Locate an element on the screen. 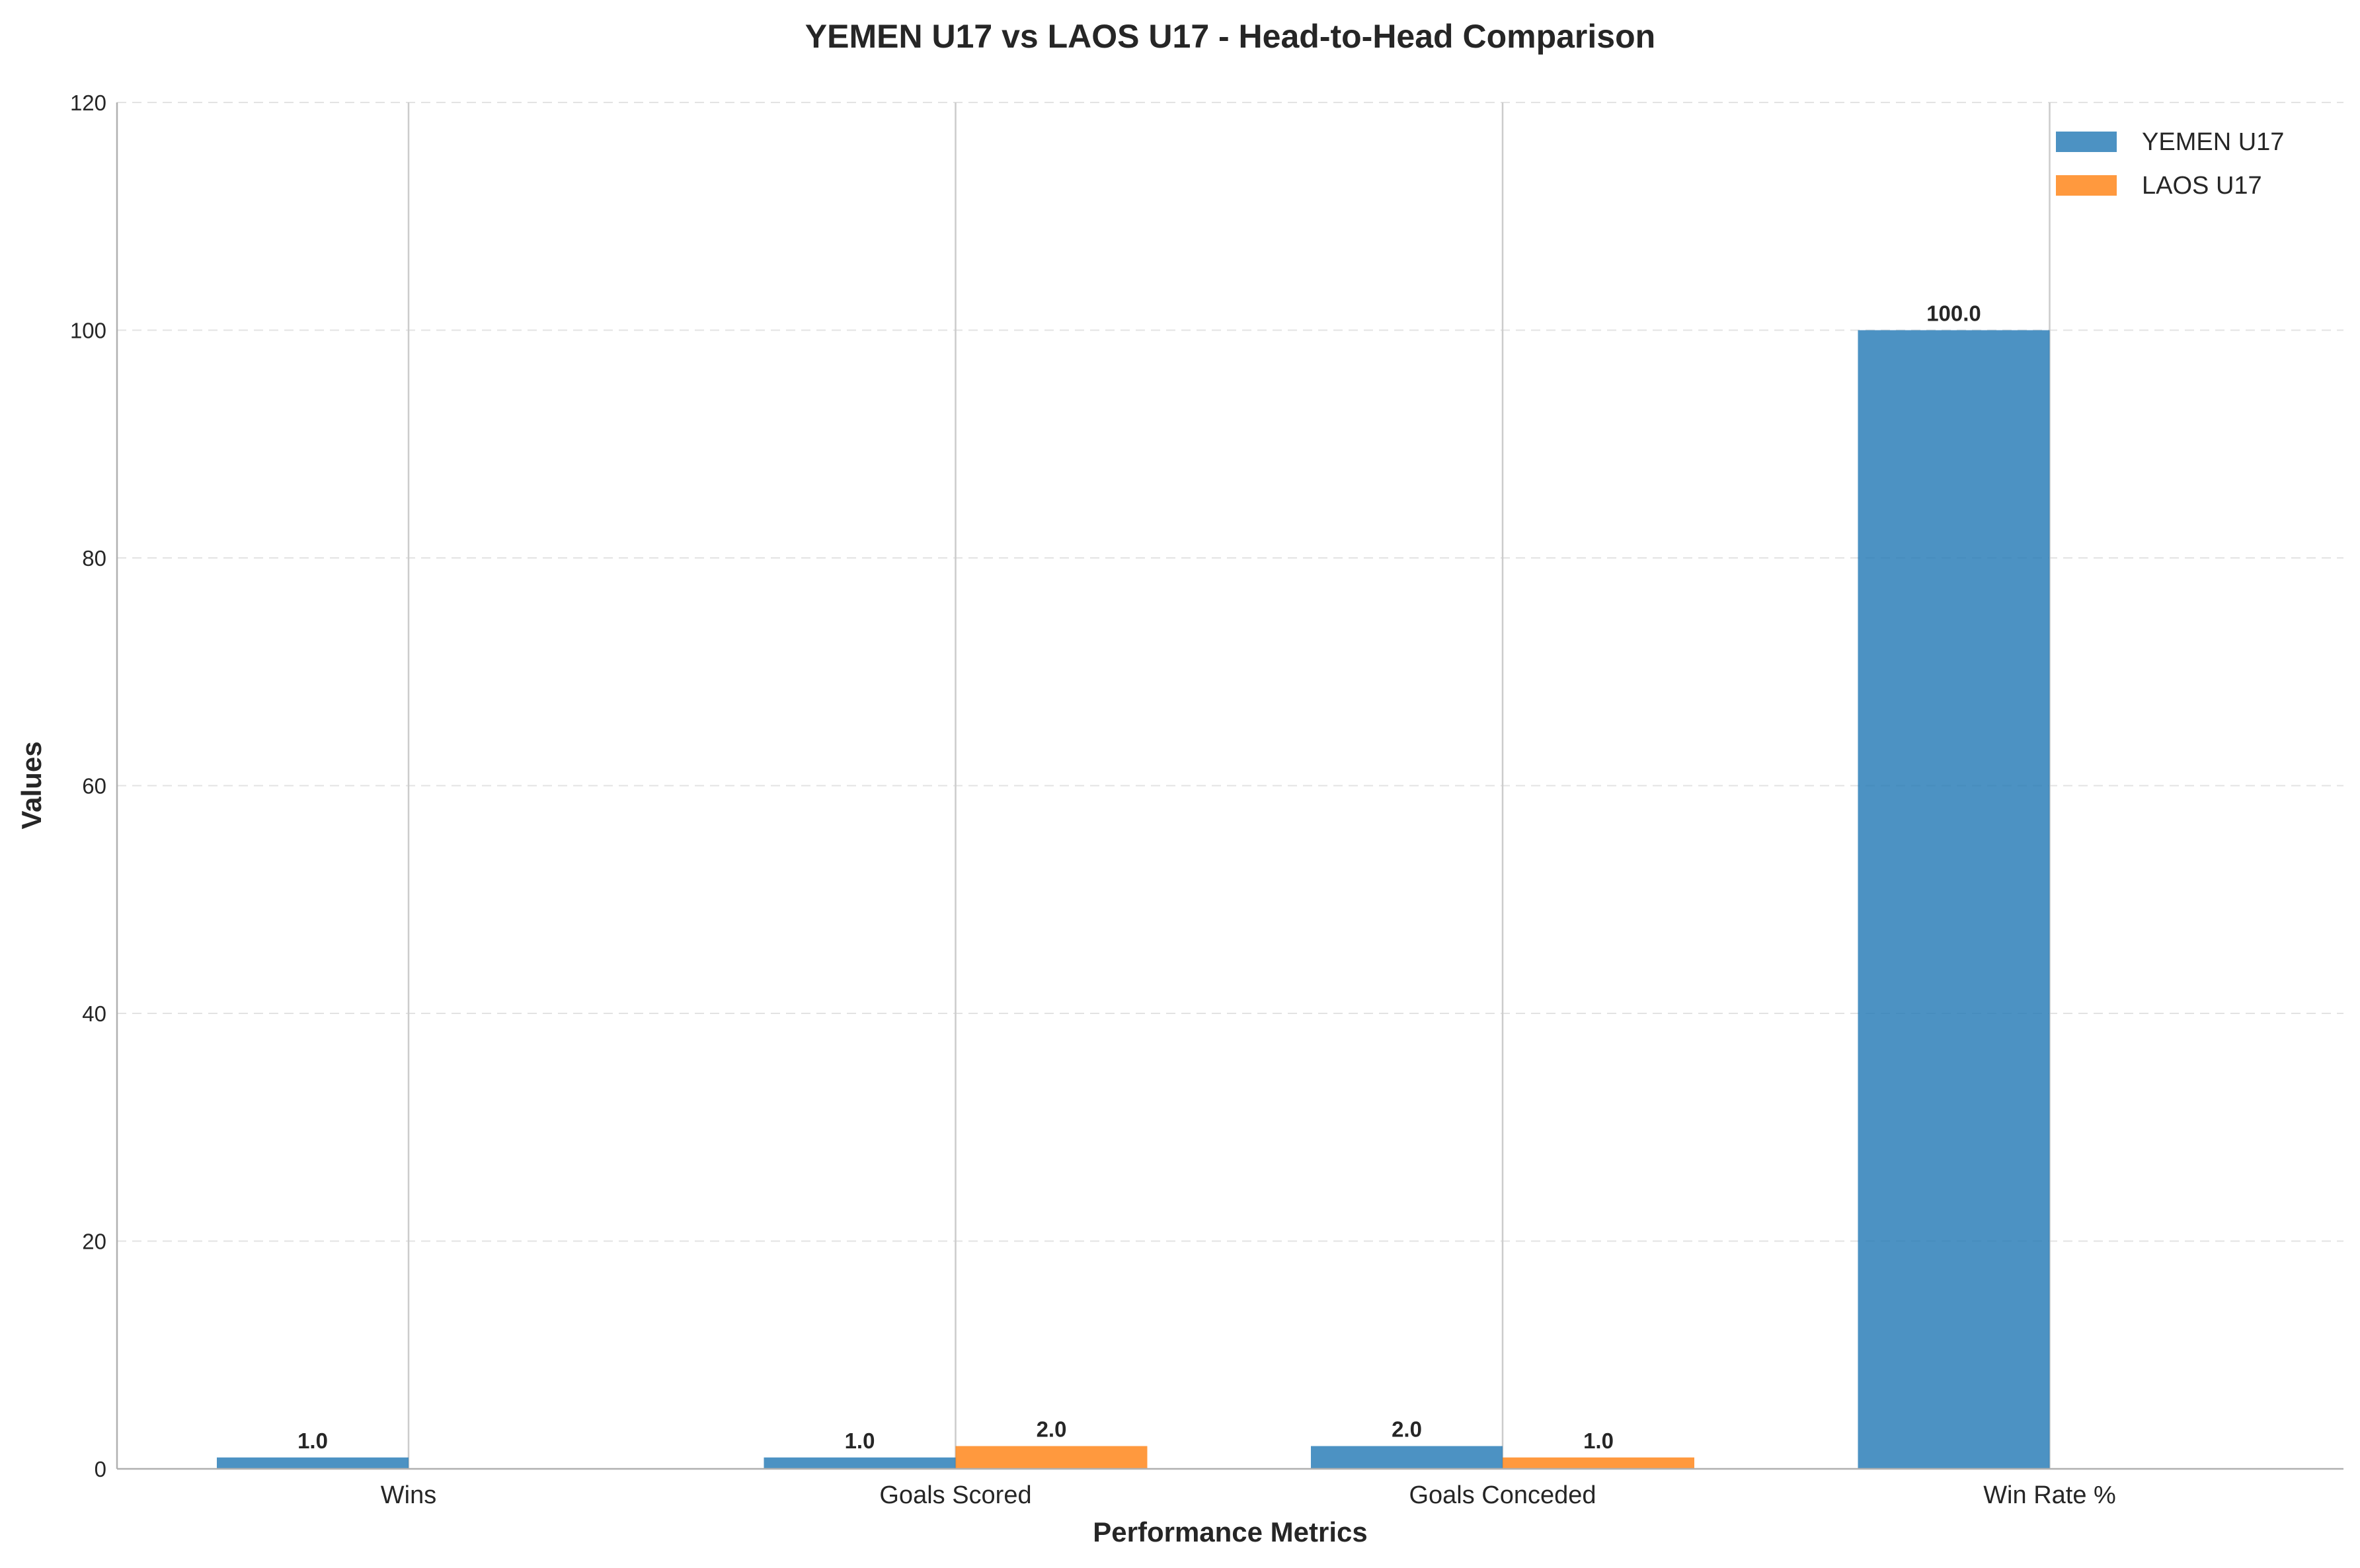 This screenshot has width=2360, height=1568. y-tick-label: 100 is located at coordinates (88, 331).